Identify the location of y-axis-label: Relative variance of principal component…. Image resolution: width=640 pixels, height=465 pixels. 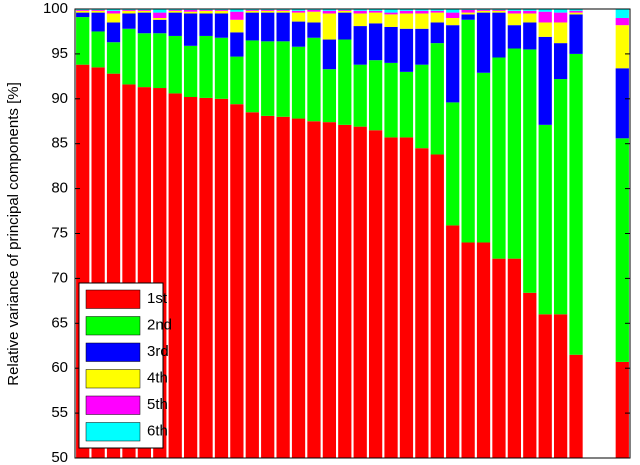
(13, 234).